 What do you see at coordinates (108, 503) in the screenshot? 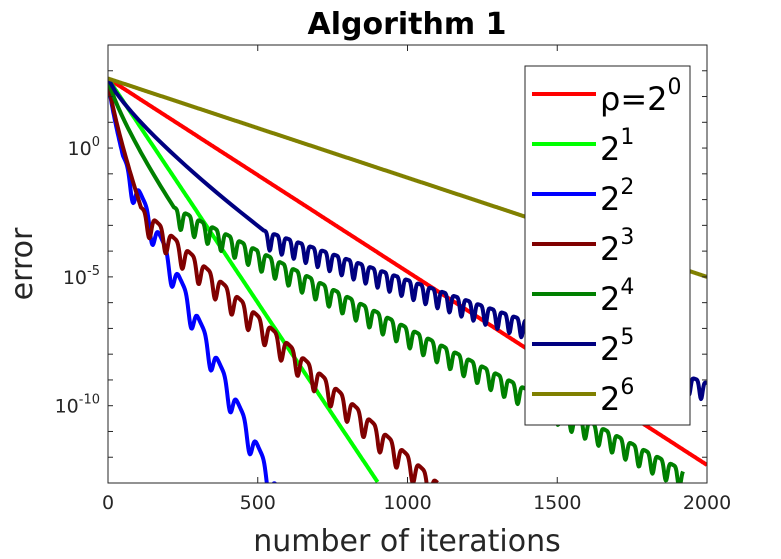
I see `x-tick-label: 0` at bounding box center [108, 503].